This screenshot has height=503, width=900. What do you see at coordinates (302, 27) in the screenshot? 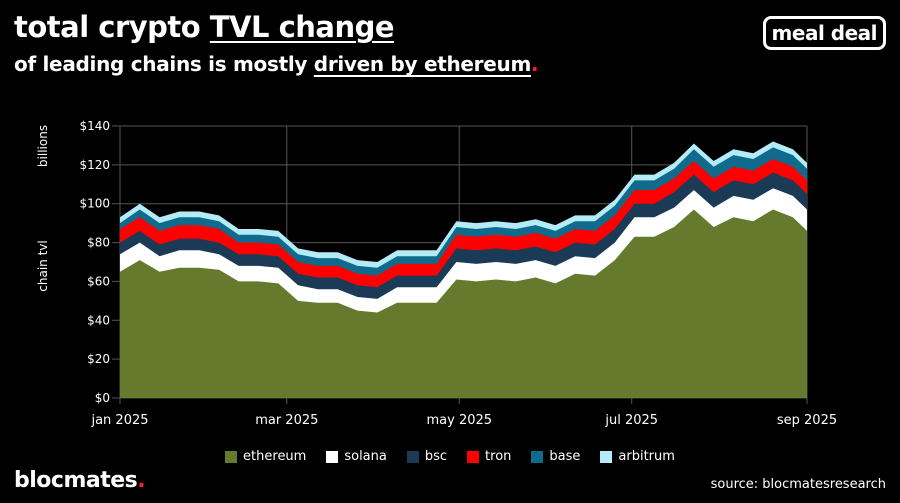
I see `title-underlined: TVL change` at bounding box center [302, 27].